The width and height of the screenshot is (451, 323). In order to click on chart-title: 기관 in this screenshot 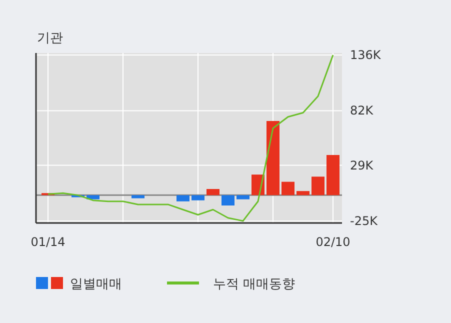, I will do `click(50, 38)`.